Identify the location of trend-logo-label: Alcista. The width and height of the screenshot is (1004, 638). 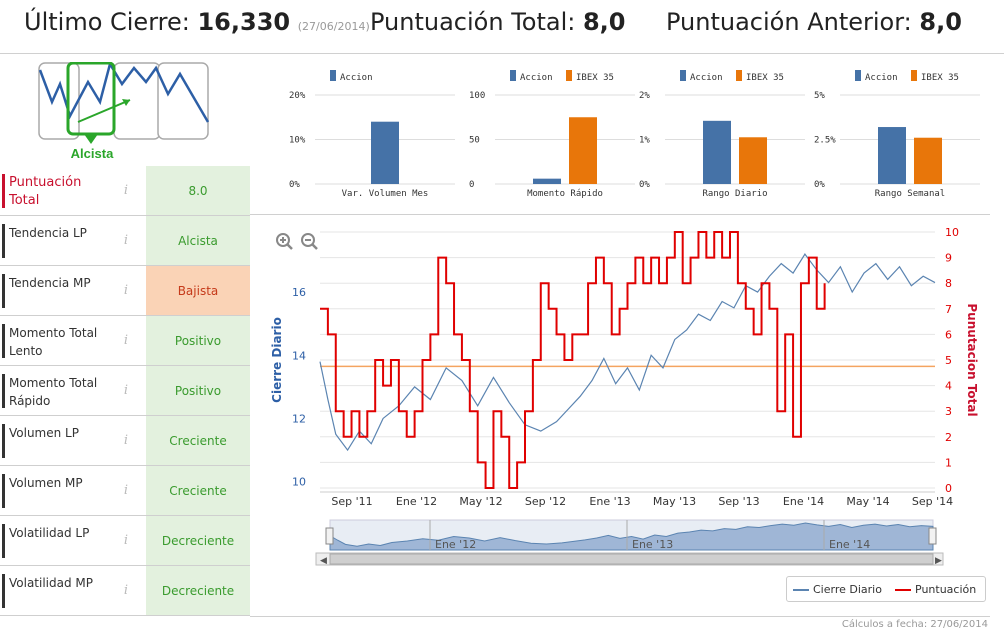
(92, 153).